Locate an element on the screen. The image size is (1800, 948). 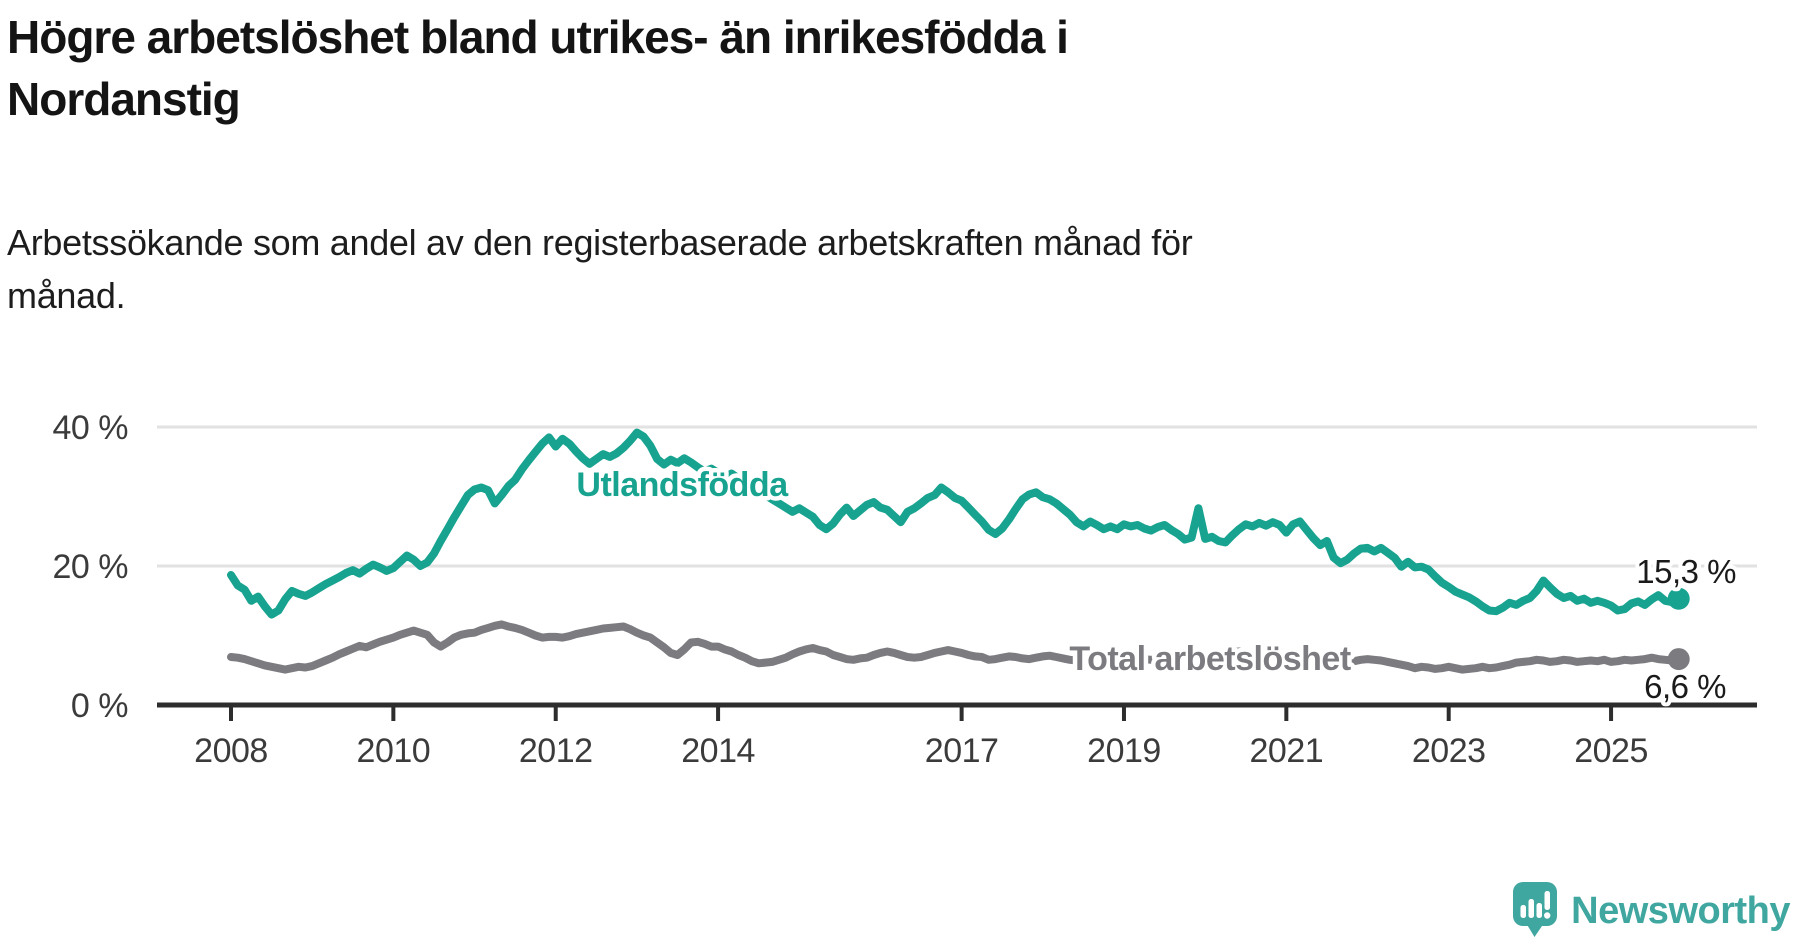
x-tick-label: 2017 is located at coordinates (962, 751).